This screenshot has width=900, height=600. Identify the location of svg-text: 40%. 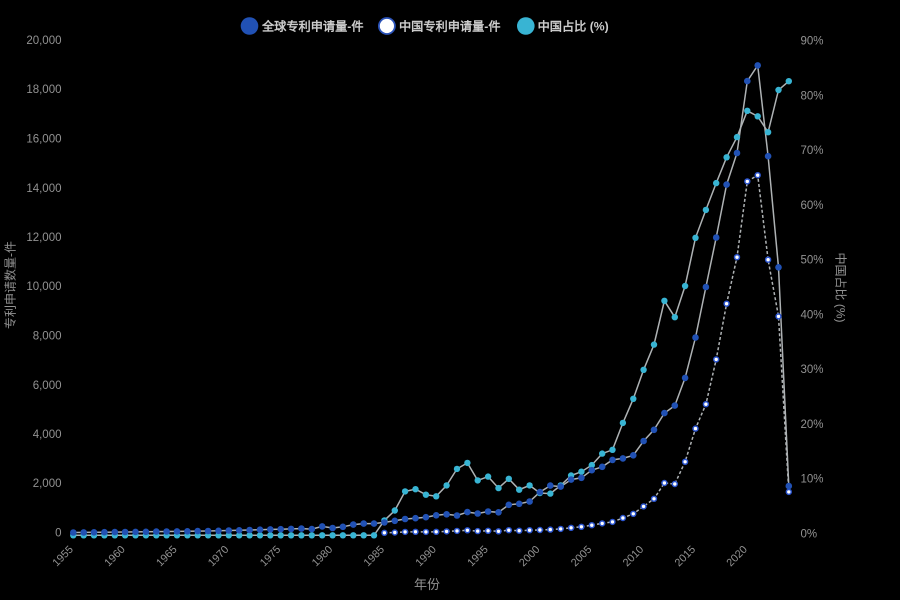
(812, 316).